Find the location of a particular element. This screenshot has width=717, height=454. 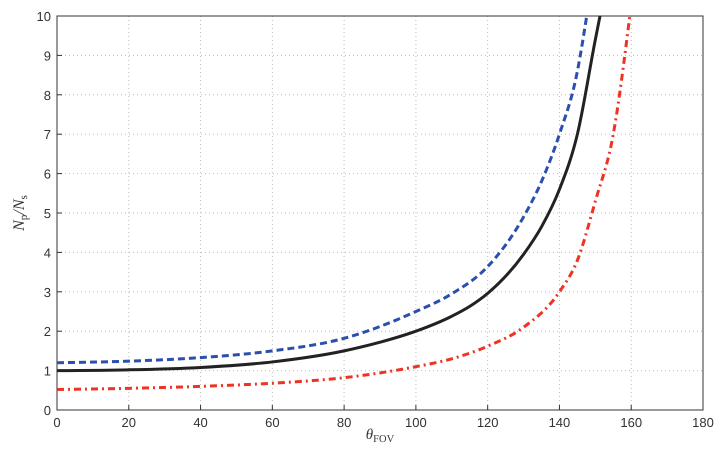

y-tick-label: 3 is located at coordinates (47, 292).